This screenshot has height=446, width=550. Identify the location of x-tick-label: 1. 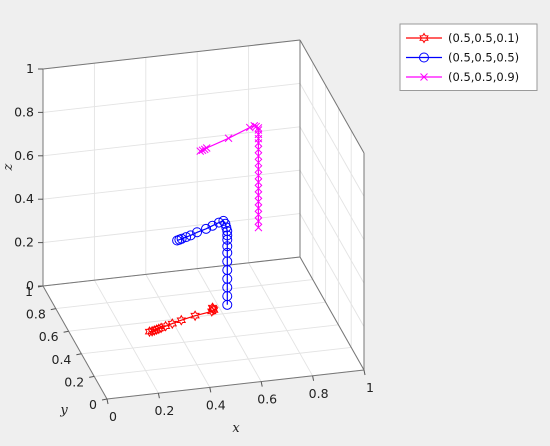
(370, 387).